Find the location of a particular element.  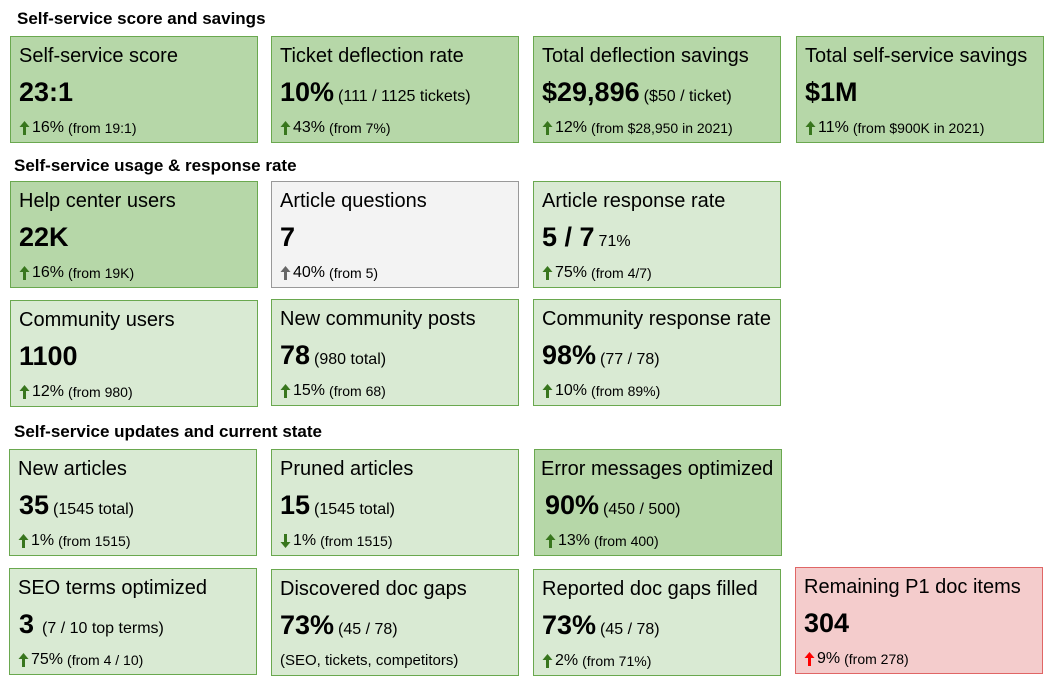

card-delta: 16% (from 19:1) is located at coordinates (78, 128).